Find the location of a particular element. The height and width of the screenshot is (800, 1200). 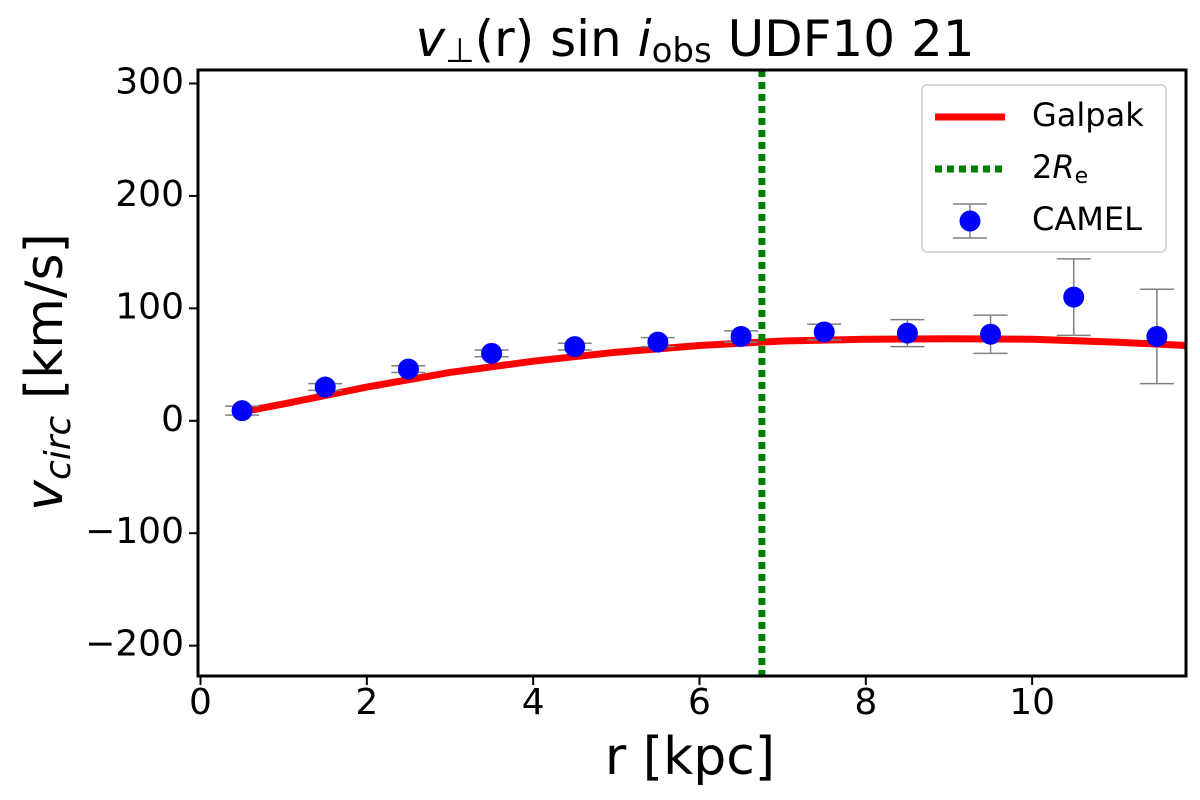

x-tick-label: 10 is located at coordinates (1032, 702).